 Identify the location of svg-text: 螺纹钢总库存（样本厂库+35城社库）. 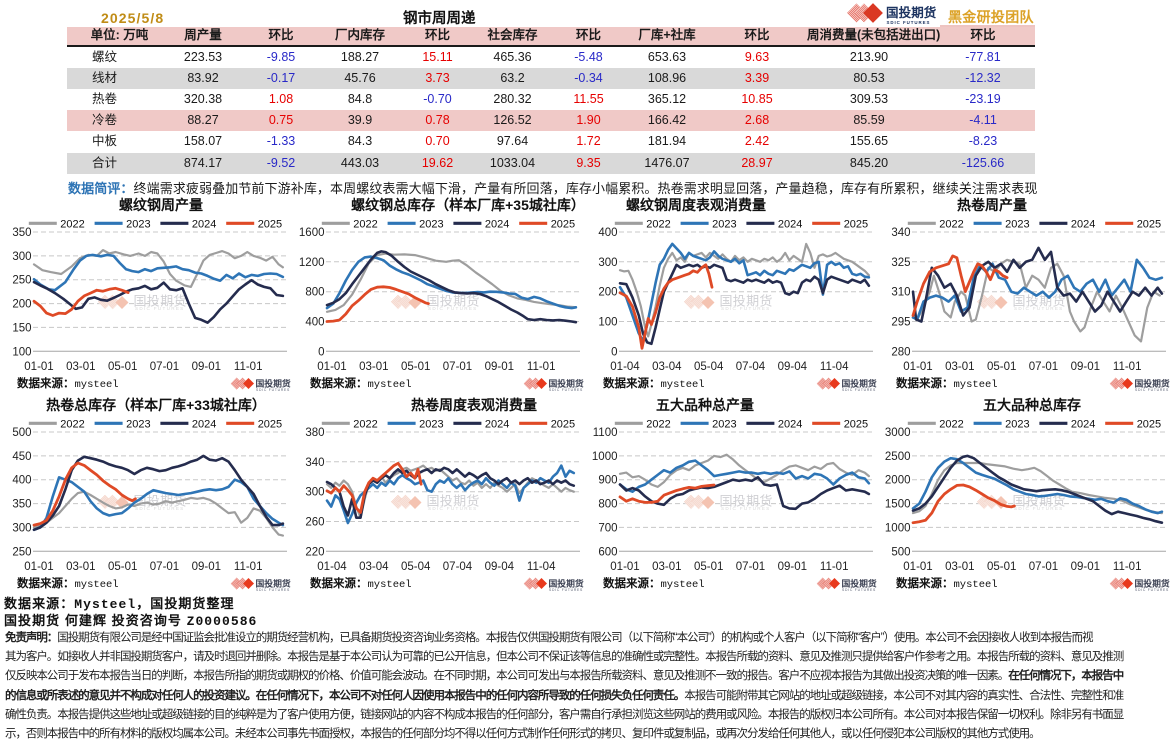
(468, 205).